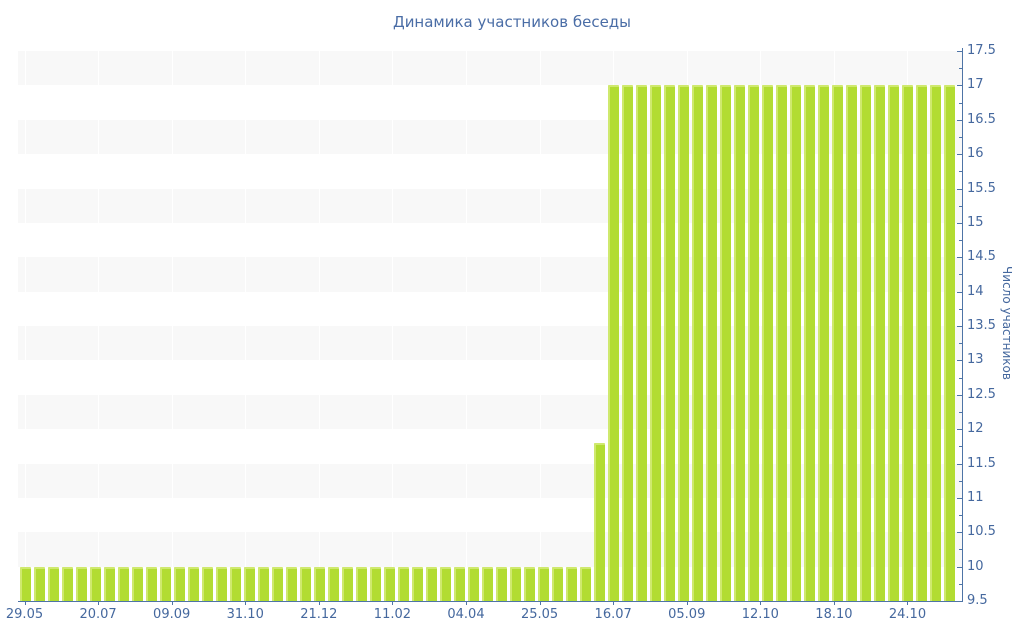  I want to click on y-tick-label: 14, so click(975, 291).